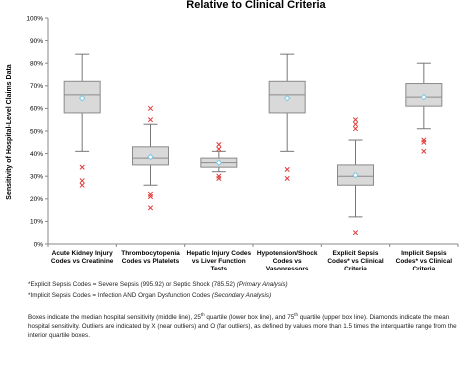 Image resolution: width=473 pixels, height=374 pixels. What do you see at coordinates (36, 177) in the screenshot?
I see `y-tick-label: 30%` at bounding box center [36, 177].